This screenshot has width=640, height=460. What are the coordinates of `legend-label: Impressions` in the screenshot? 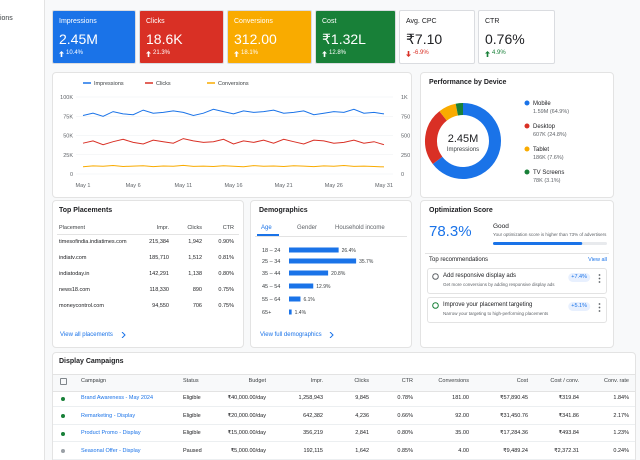 It's located at (109, 84).